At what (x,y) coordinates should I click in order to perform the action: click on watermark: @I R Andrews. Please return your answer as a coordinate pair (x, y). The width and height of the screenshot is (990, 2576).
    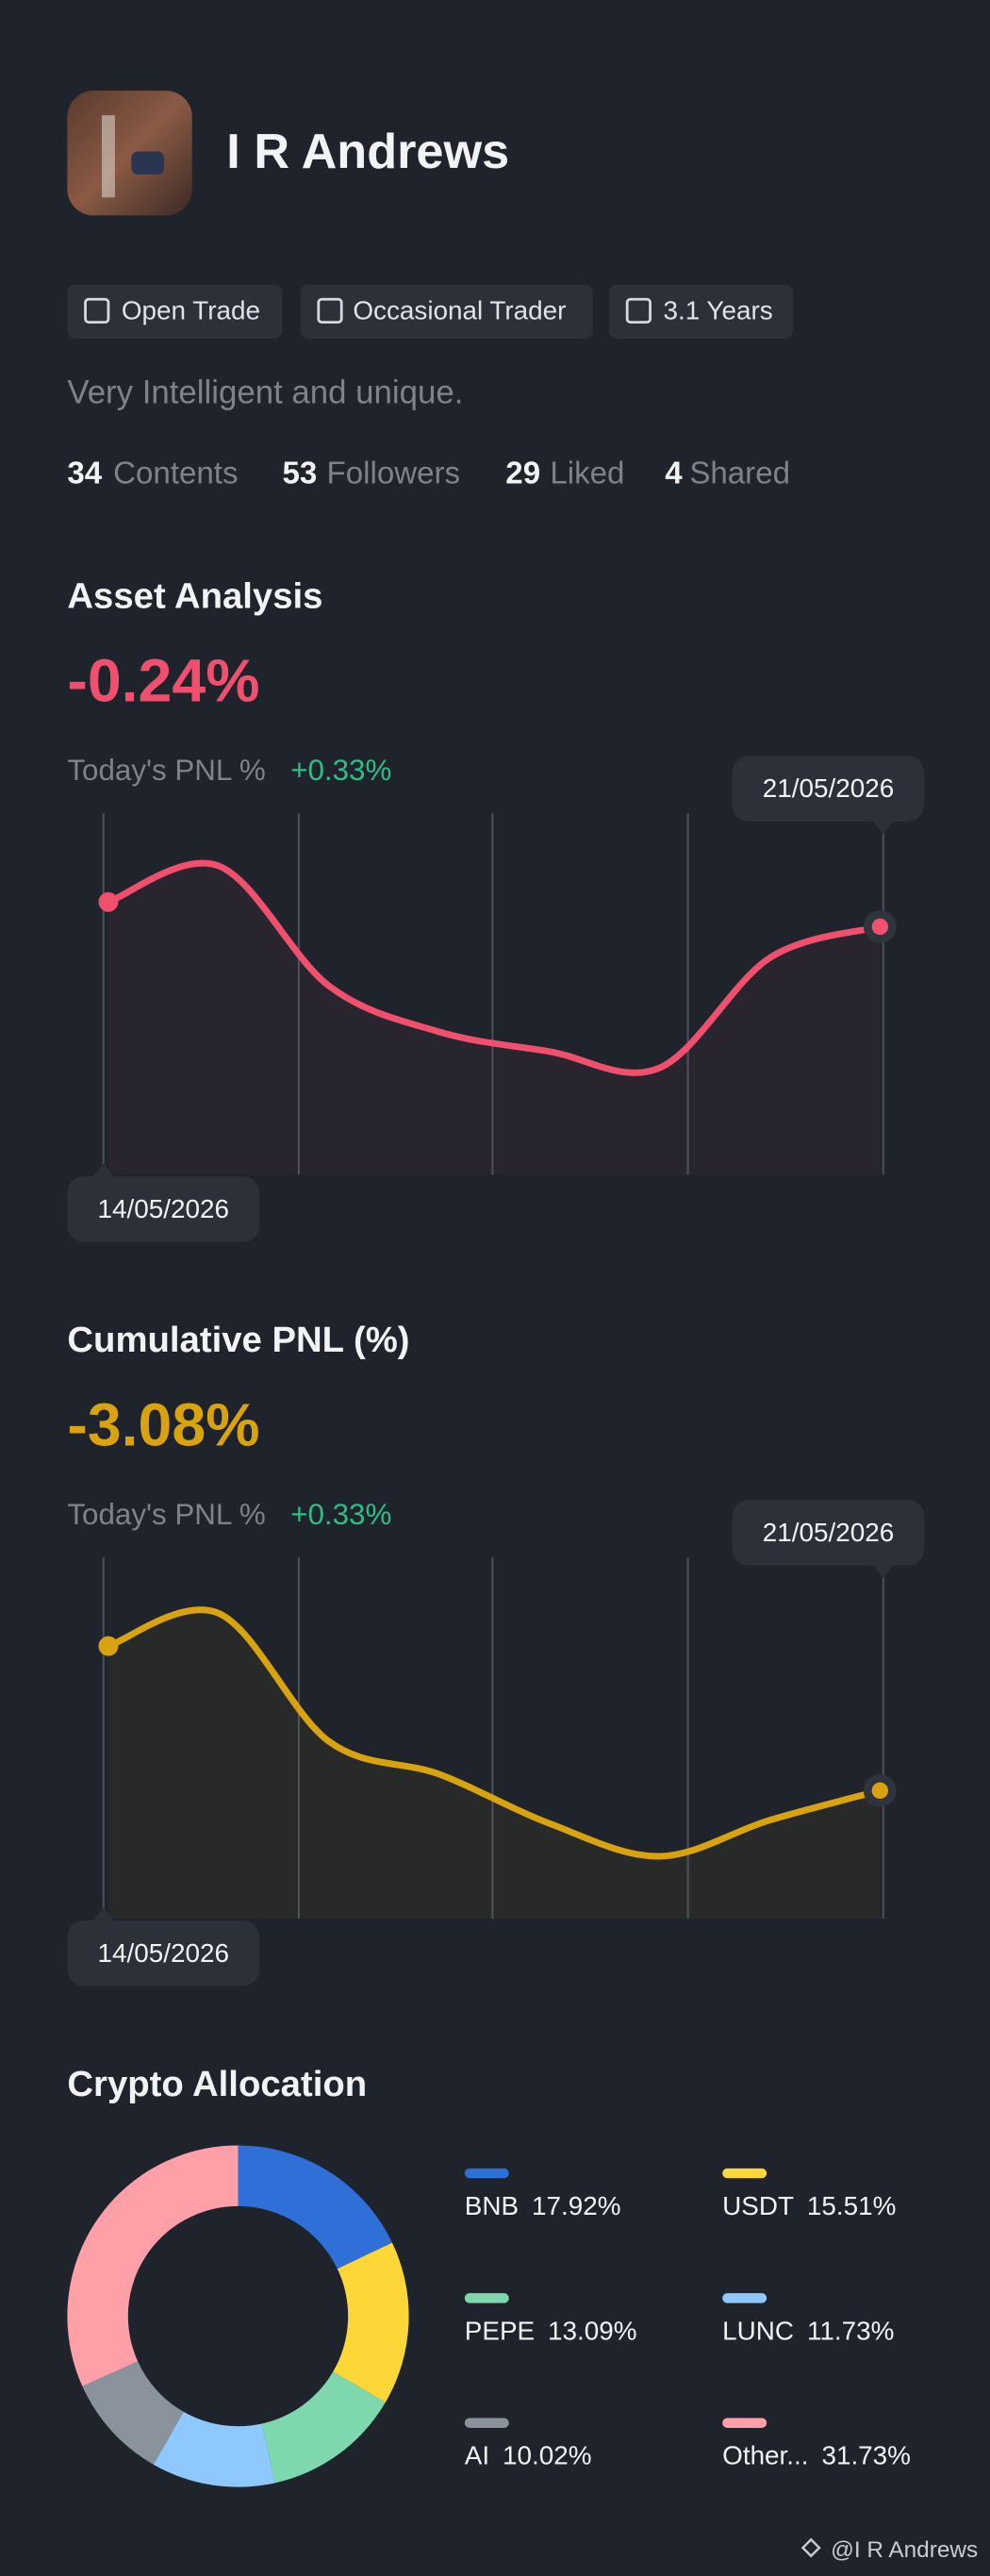
    Looking at the image, I should click on (904, 2550).